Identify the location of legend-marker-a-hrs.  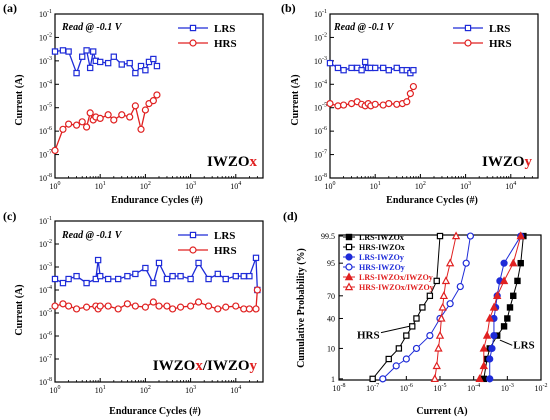
(193, 43).